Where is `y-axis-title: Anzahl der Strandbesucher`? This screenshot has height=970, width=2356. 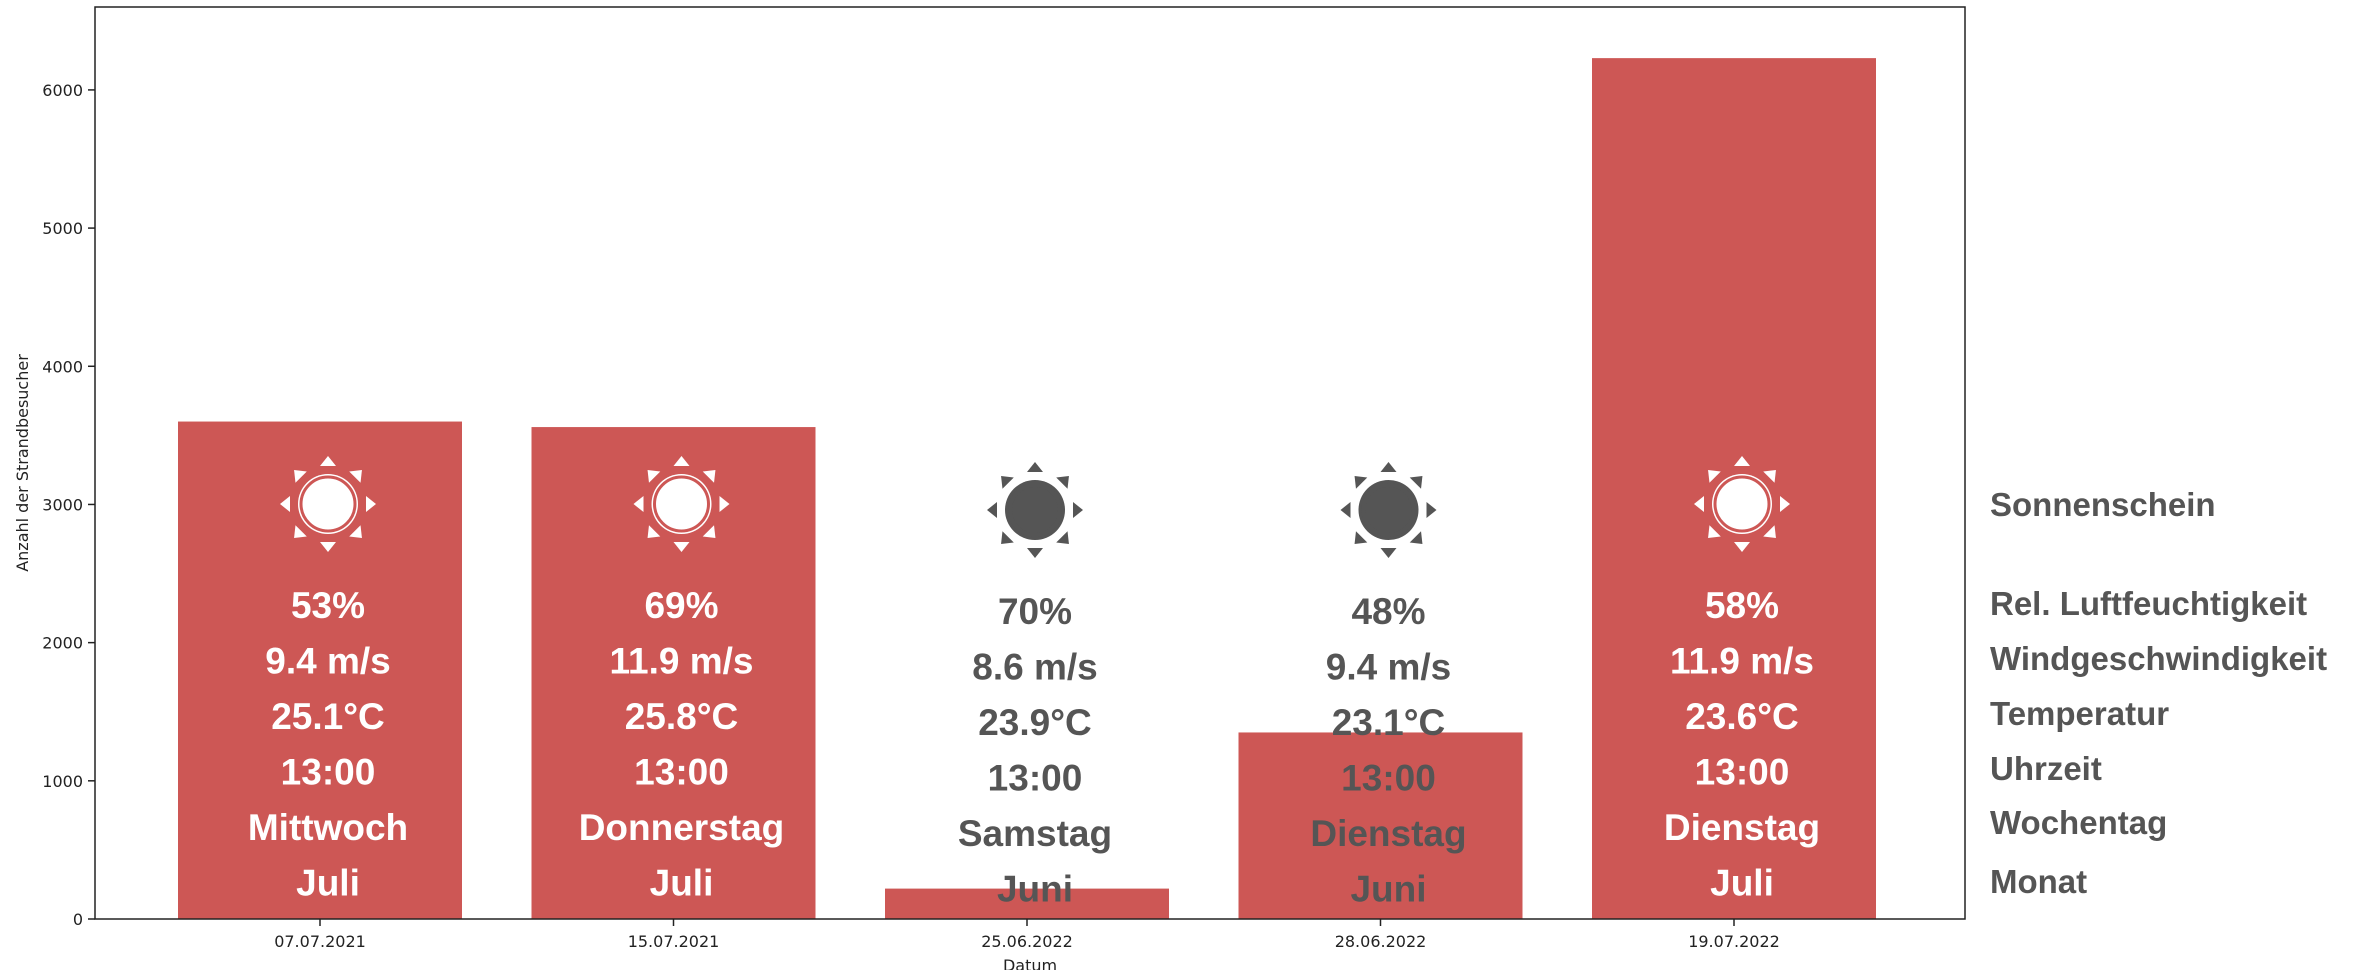 y-axis-title: Anzahl der Strandbesucher is located at coordinates (22, 463).